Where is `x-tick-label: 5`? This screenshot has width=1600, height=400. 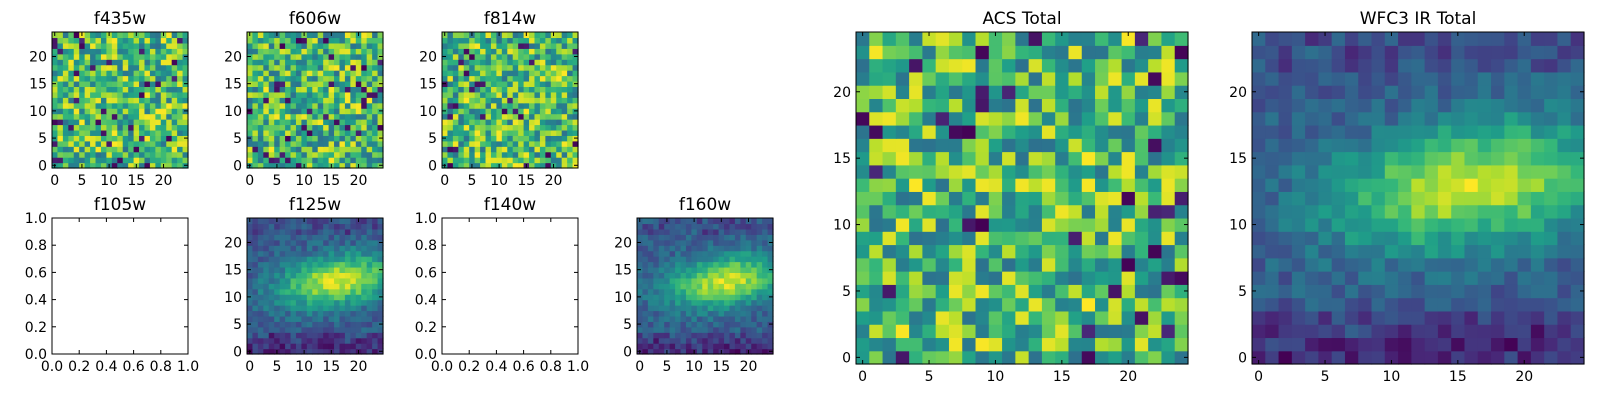
x-tick-label: 5 is located at coordinates (81, 181).